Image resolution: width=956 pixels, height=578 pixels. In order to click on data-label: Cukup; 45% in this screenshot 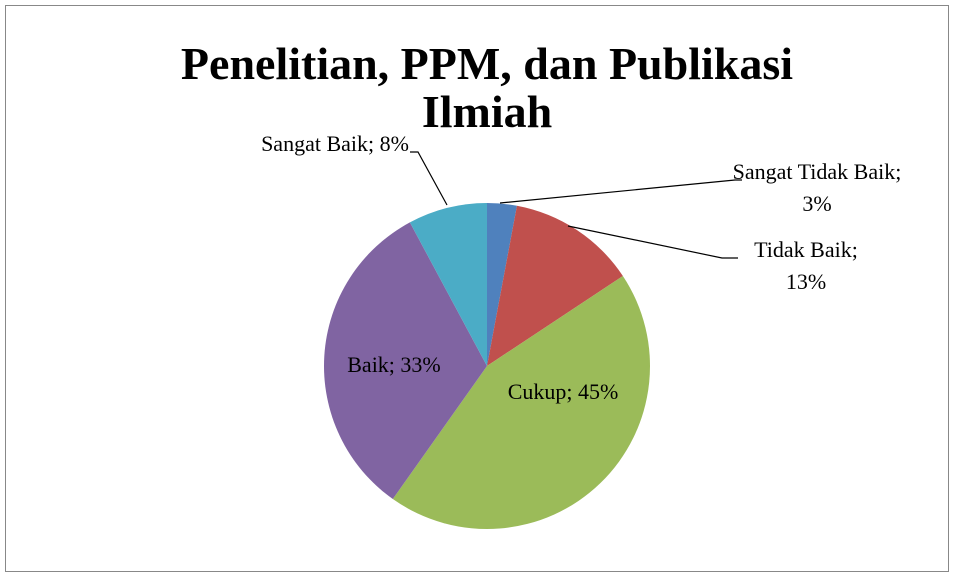, I will do `click(563, 391)`.